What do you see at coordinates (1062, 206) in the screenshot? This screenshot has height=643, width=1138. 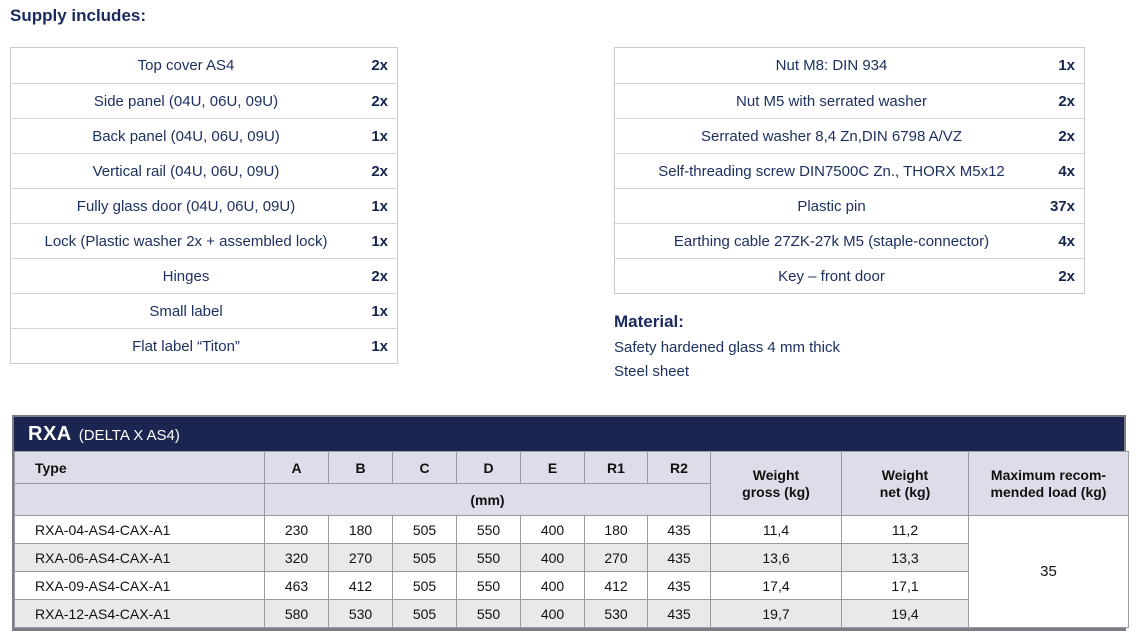 I see `supply-item-qty: 37x` at bounding box center [1062, 206].